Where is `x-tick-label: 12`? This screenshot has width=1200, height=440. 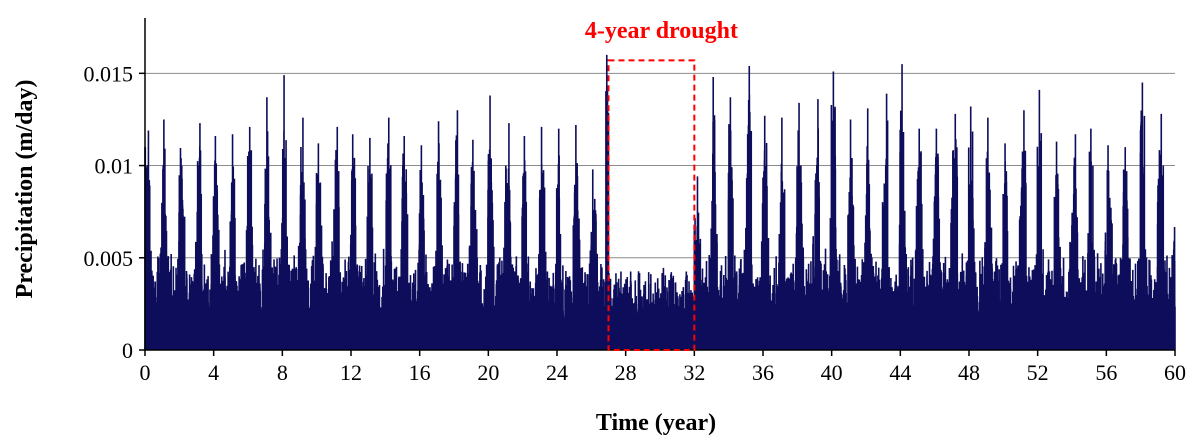 x-tick-label: 12 is located at coordinates (351, 372).